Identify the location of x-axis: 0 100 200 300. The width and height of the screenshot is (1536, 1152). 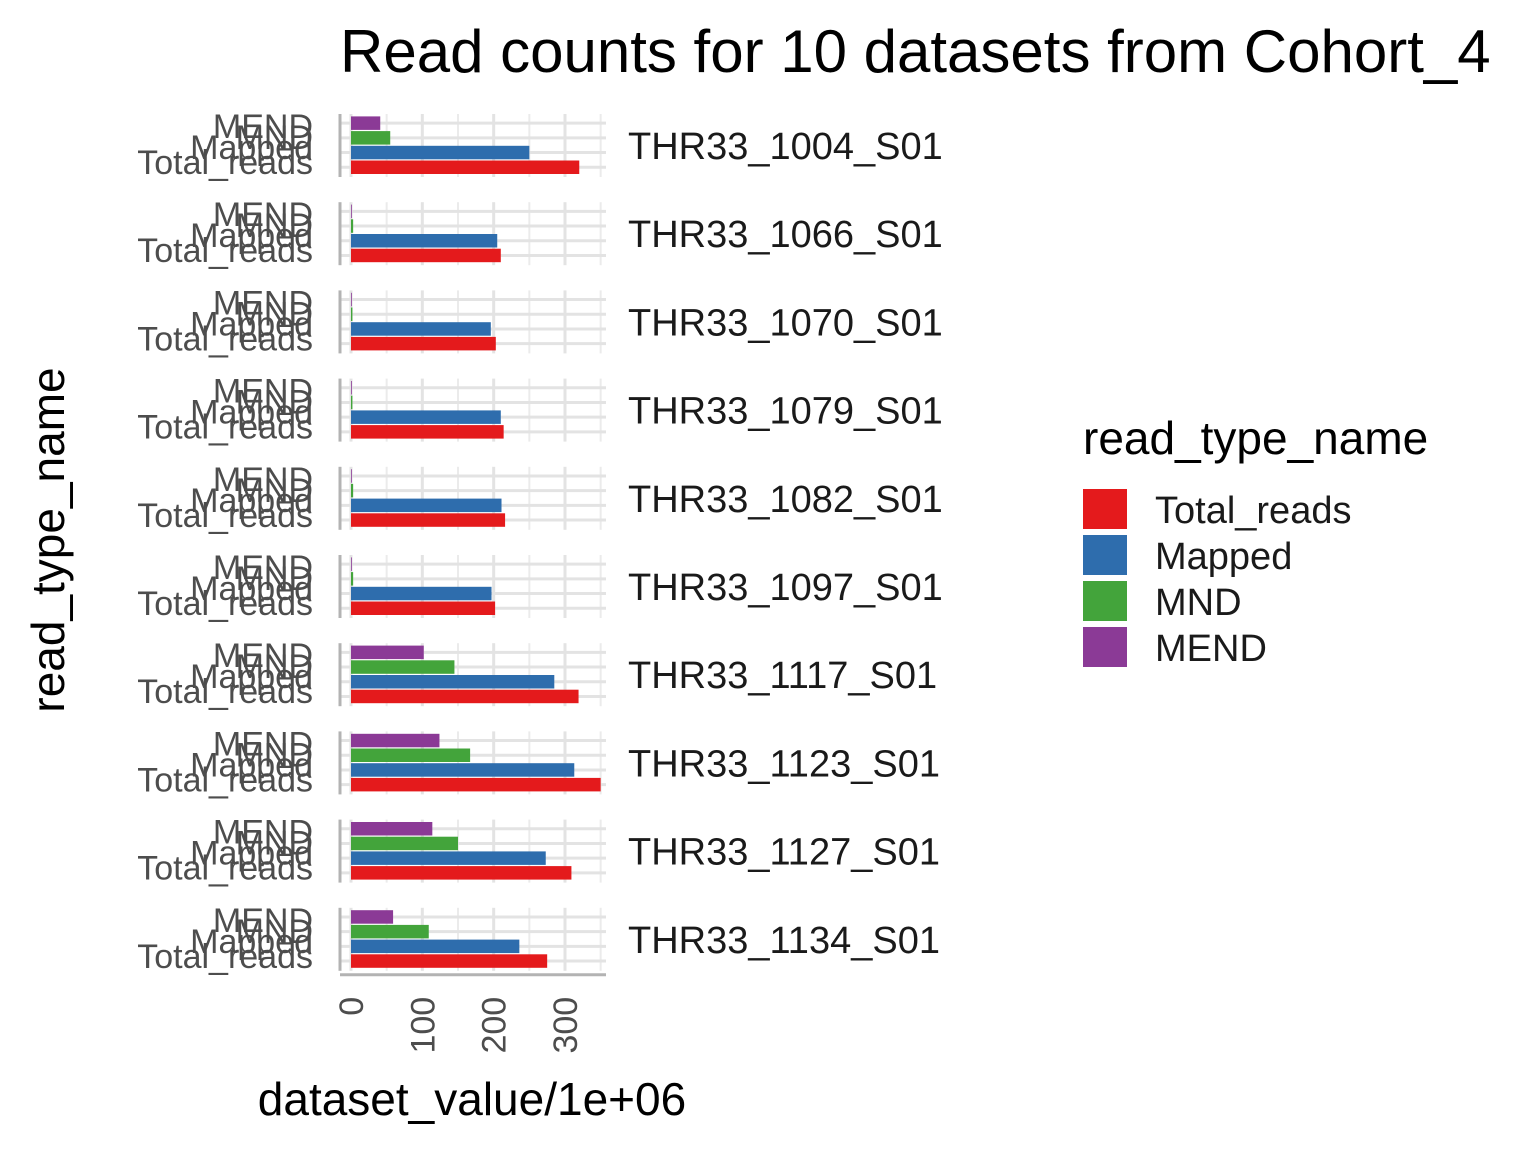
(469, 1013).